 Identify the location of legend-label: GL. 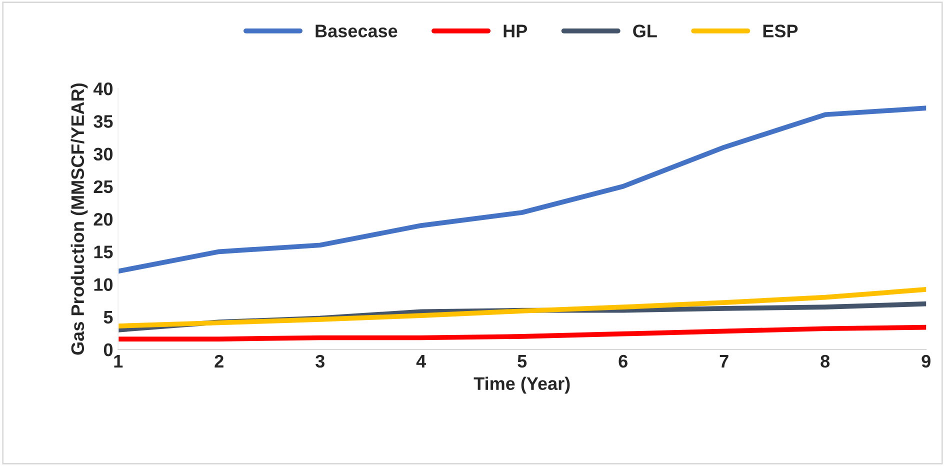
(645, 31).